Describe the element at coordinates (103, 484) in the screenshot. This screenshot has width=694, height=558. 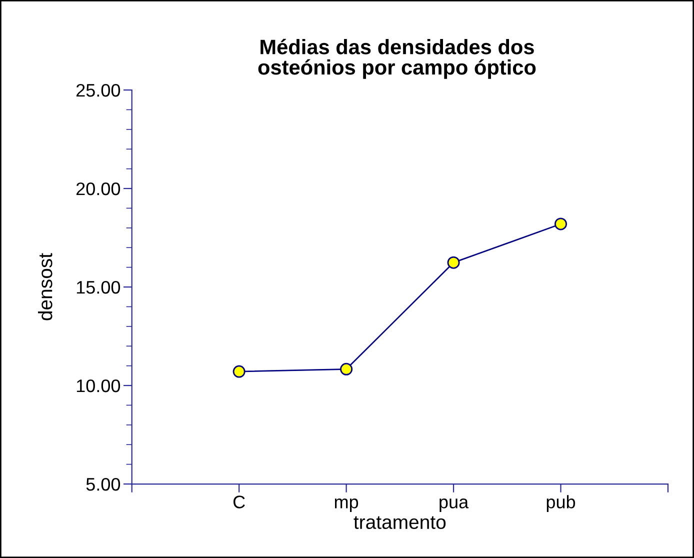
I see `y-tick-label: 5.00` at that location.